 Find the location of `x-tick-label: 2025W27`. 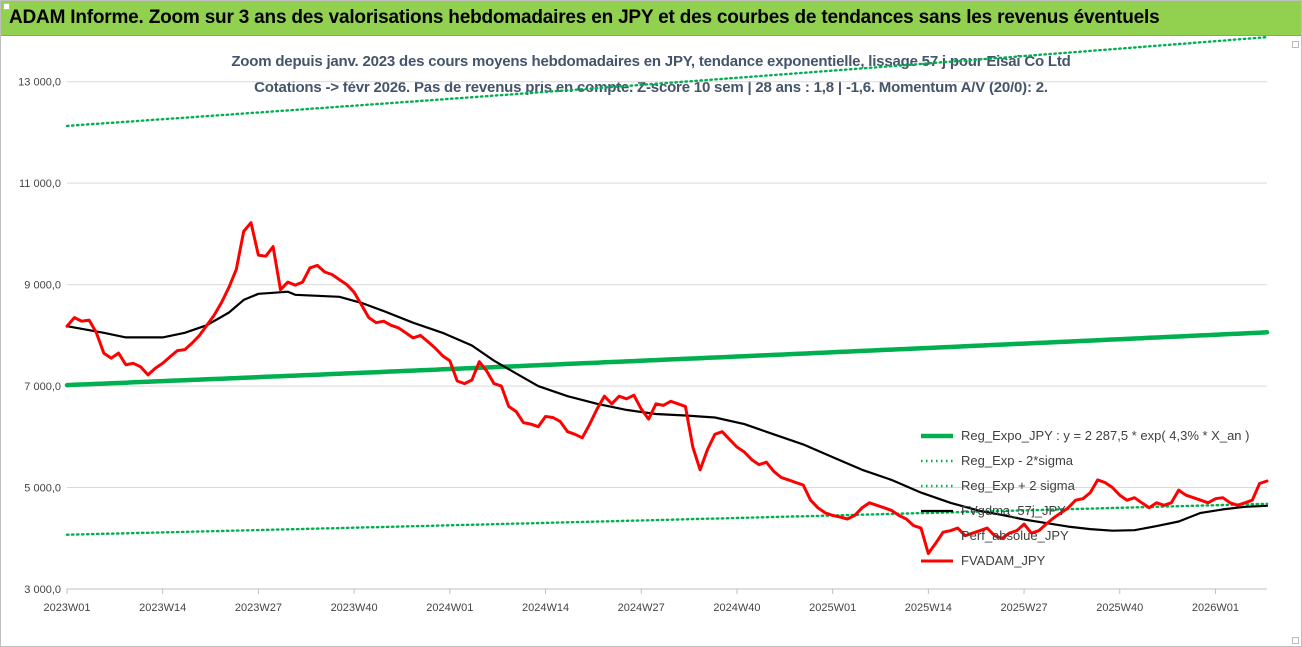

x-tick-label: 2025W27 is located at coordinates (1024, 608).